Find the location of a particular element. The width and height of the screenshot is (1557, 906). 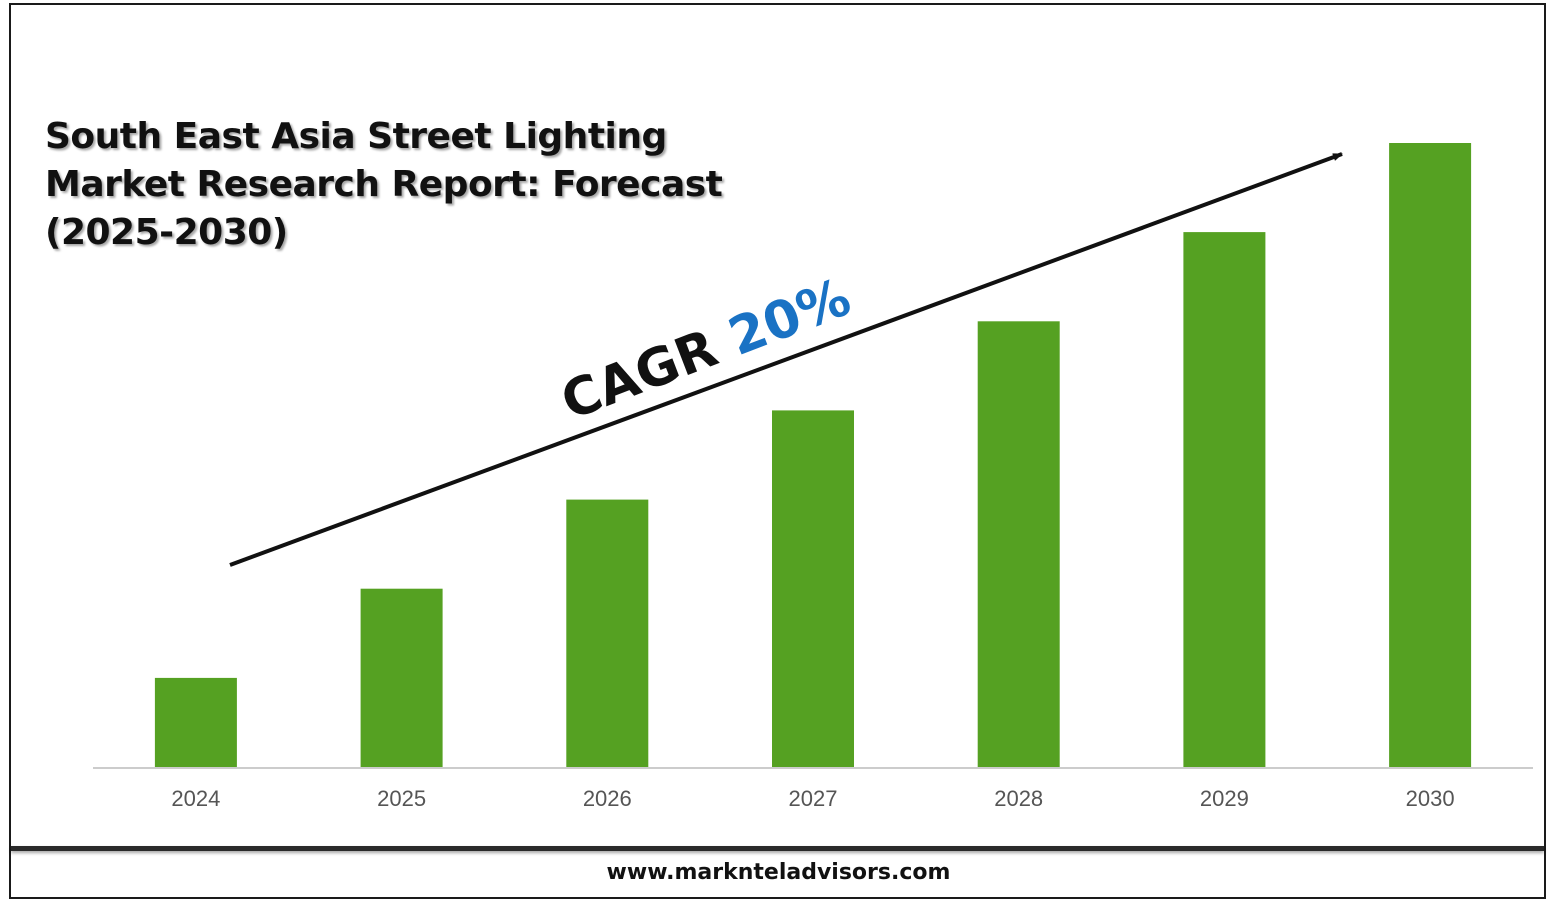

footer-divider is located at coordinates (777, 848).